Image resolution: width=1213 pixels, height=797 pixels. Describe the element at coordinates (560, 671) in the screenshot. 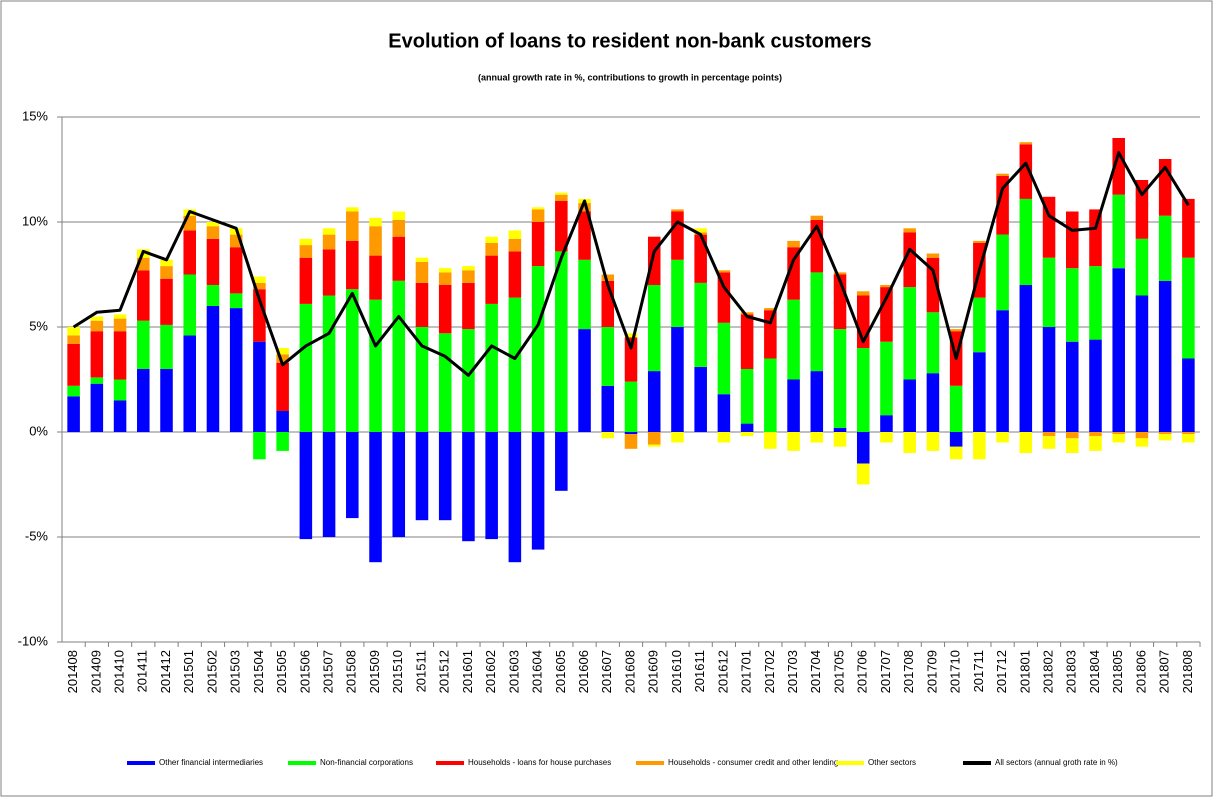

I see `x-tick-label: 201605` at that location.